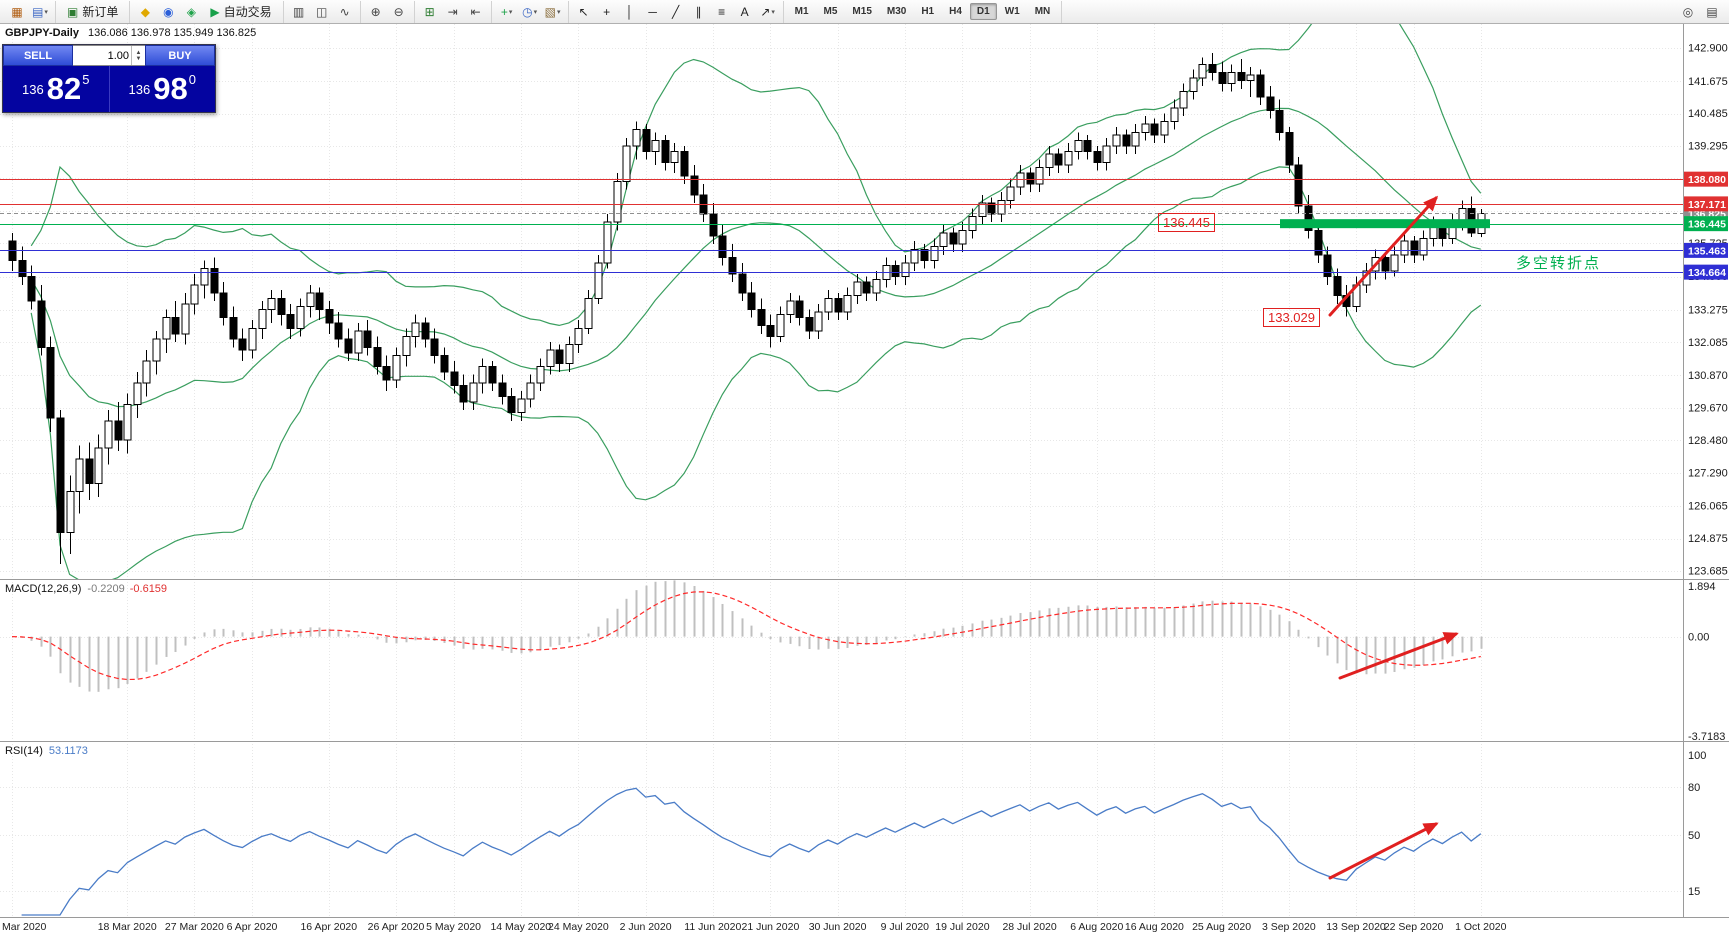  I want to click on chart-profiles-icon: ▤, so click(38, 11).